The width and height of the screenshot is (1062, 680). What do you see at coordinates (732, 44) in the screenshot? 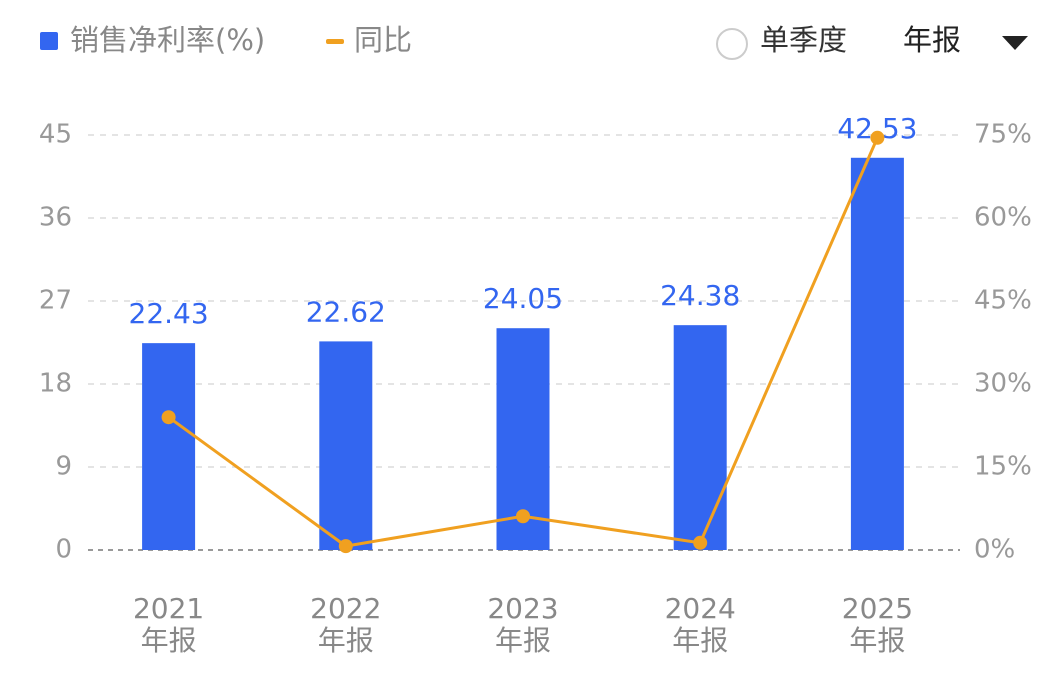
I see `radio` at bounding box center [732, 44].